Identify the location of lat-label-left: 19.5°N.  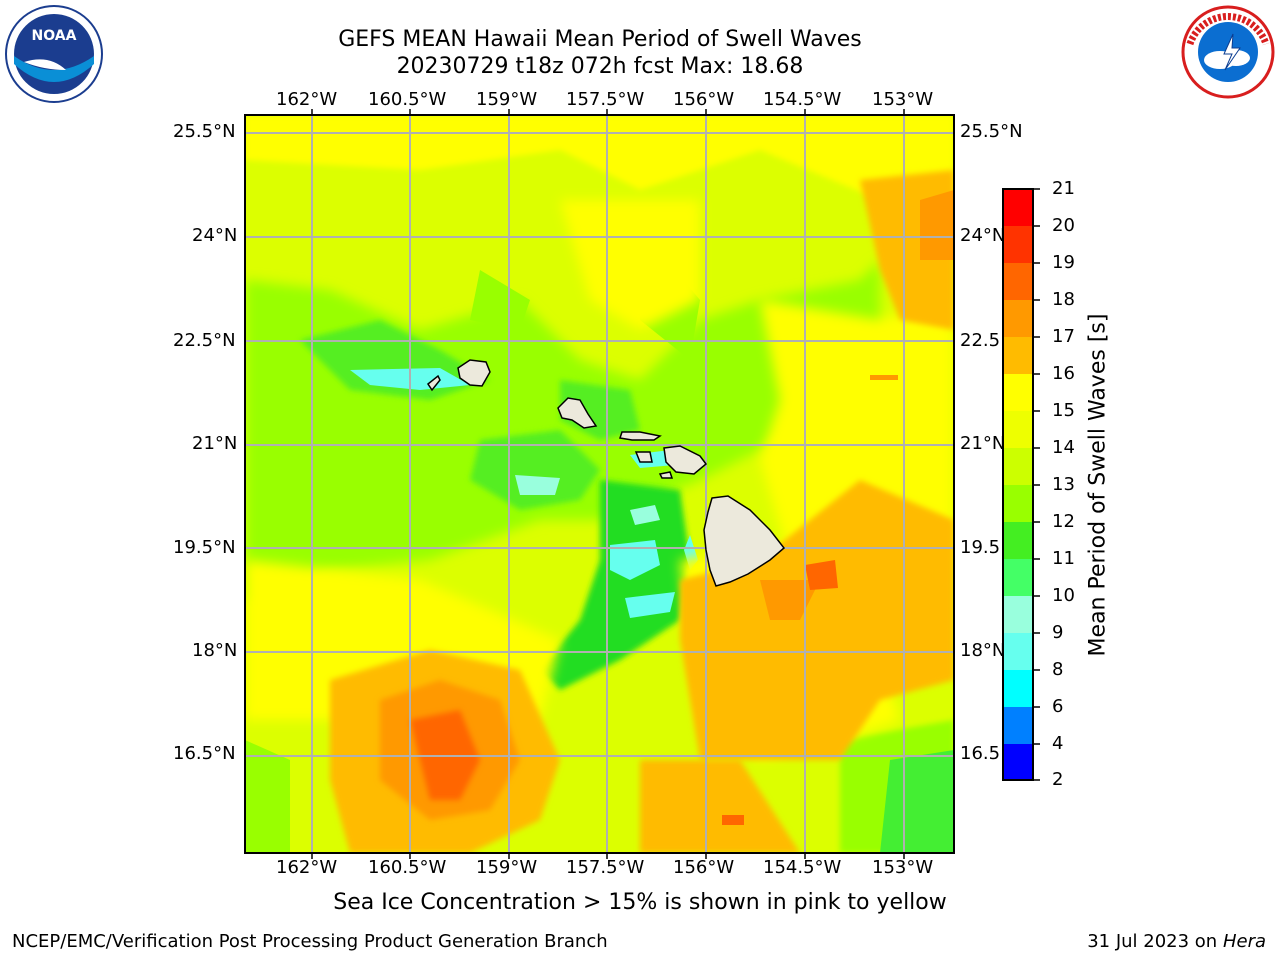
(204, 547).